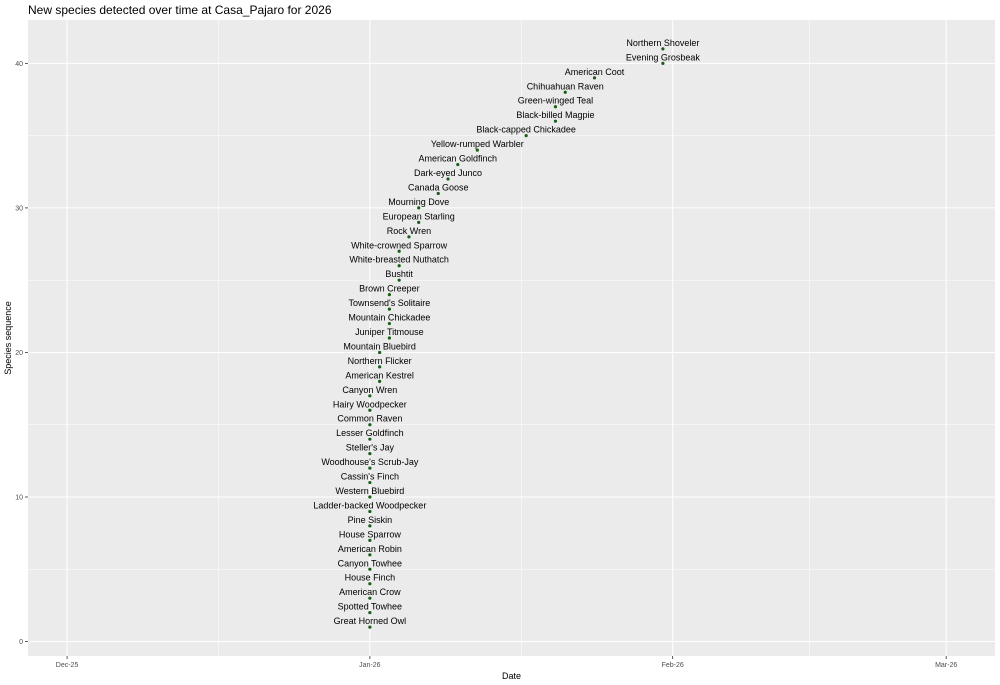 The height and width of the screenshot is (685, 1000). What do you see at coordinates (555, 101) in the screenshot?
I see `point-label: Green-winged Teal` at bounding box center [555, 101].